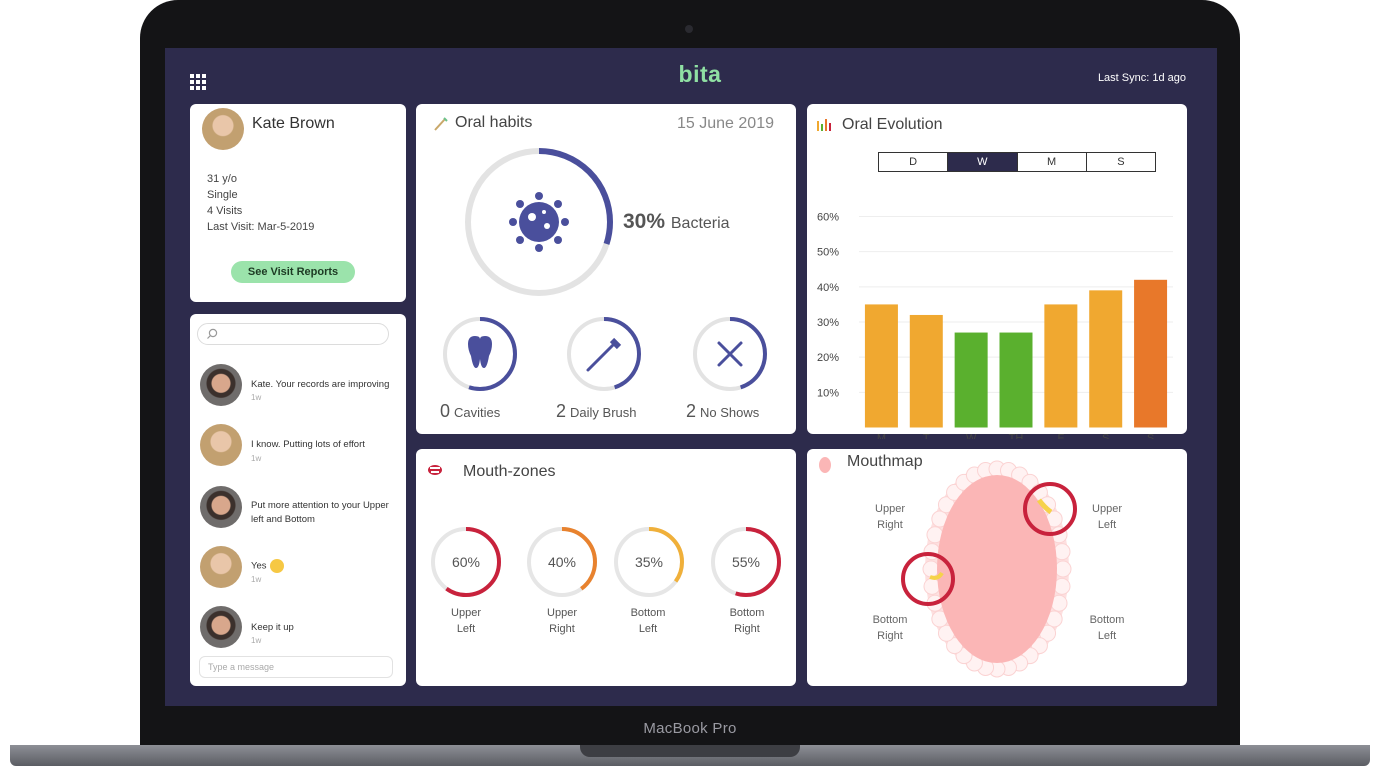 The image size is (1380, 766). Describe the element at coordinates (828, 323) in the screenshot. I see `y-tick-label: 30%` at that location.